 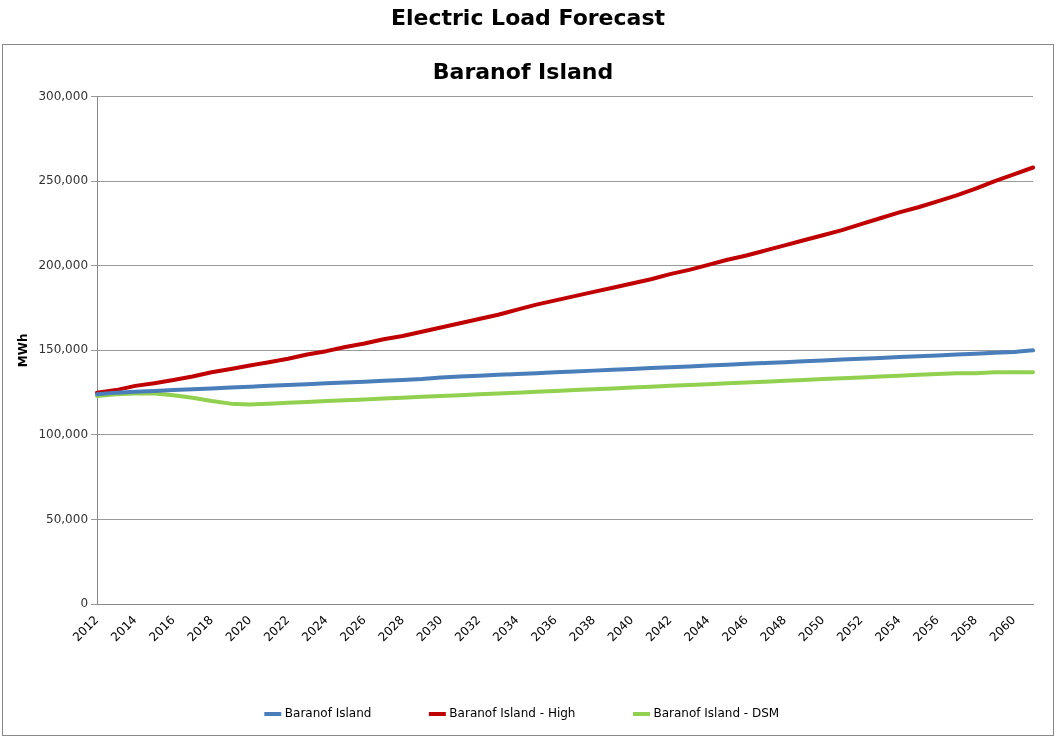 I want to click on chart-subtitle: Baranof Island, so click(x=523, y=71).